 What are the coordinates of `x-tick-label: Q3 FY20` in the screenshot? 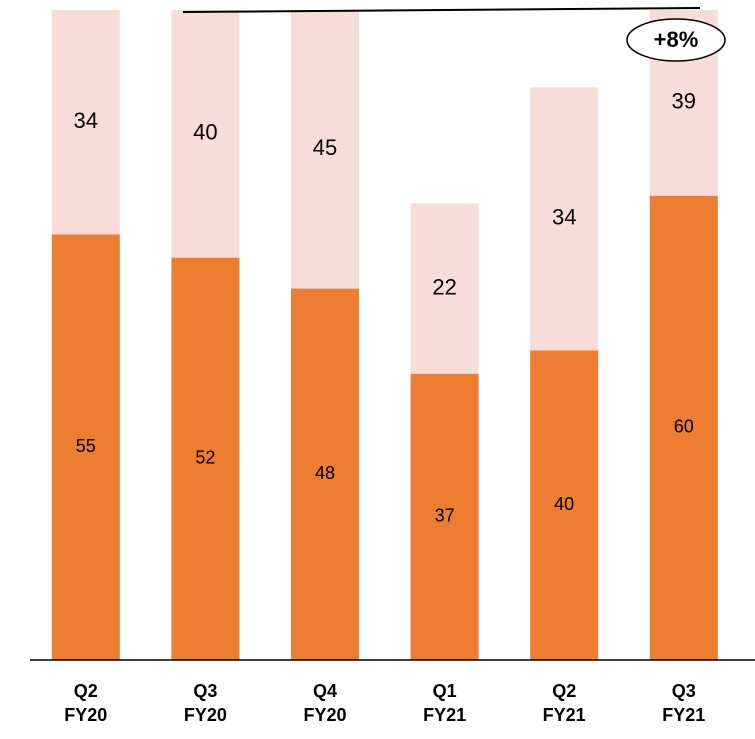 It's located at (205, 703).